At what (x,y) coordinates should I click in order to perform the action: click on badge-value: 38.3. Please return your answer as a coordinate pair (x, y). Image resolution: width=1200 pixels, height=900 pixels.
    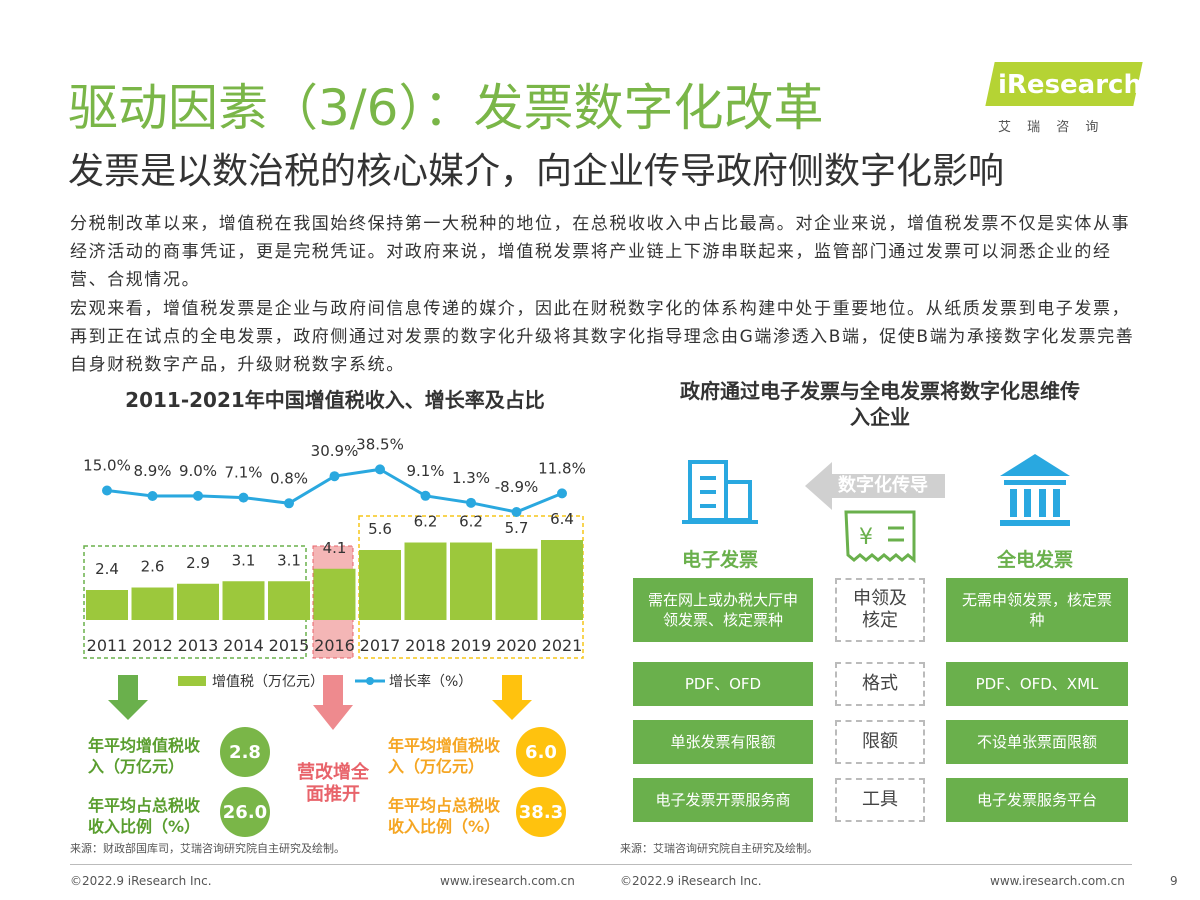
    Looking at the image, I should click on (541, 812).